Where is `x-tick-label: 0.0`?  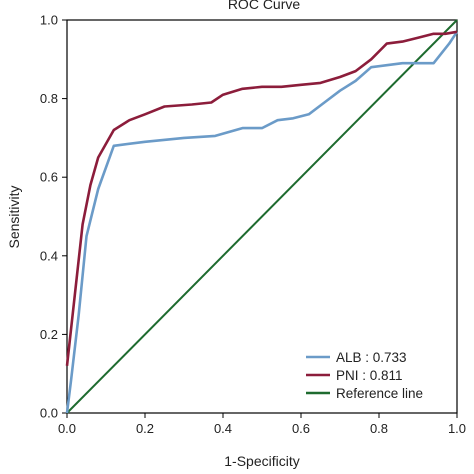
x-tick-label: 0.0 is located at coordinates (67, 428).